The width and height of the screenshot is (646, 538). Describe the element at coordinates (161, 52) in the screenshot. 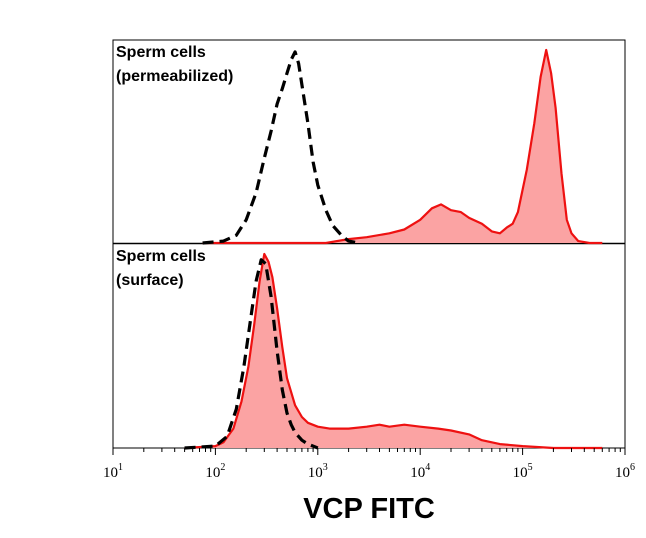

I see `panel-1-label-line-1: Sperm cells` at that location.